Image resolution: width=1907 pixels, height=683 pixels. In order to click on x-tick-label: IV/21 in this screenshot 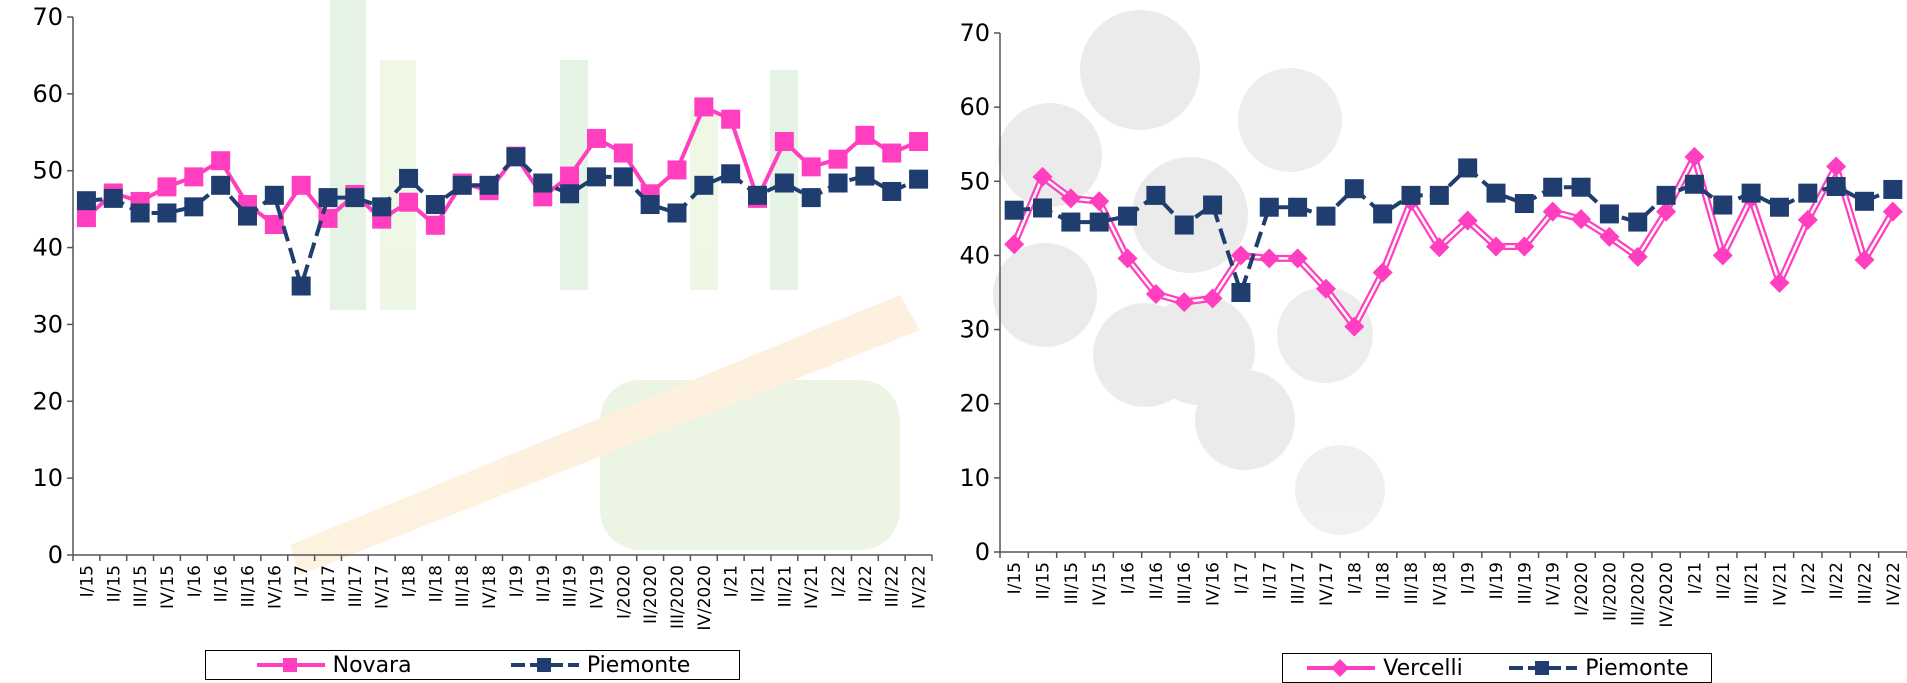, I will do `click(812, 587)`.